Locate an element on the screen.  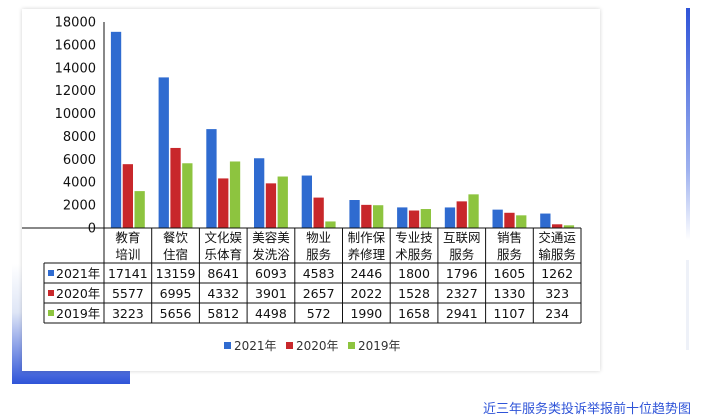
data-label-2-3: 4498 is located at coordinates (271, 313).